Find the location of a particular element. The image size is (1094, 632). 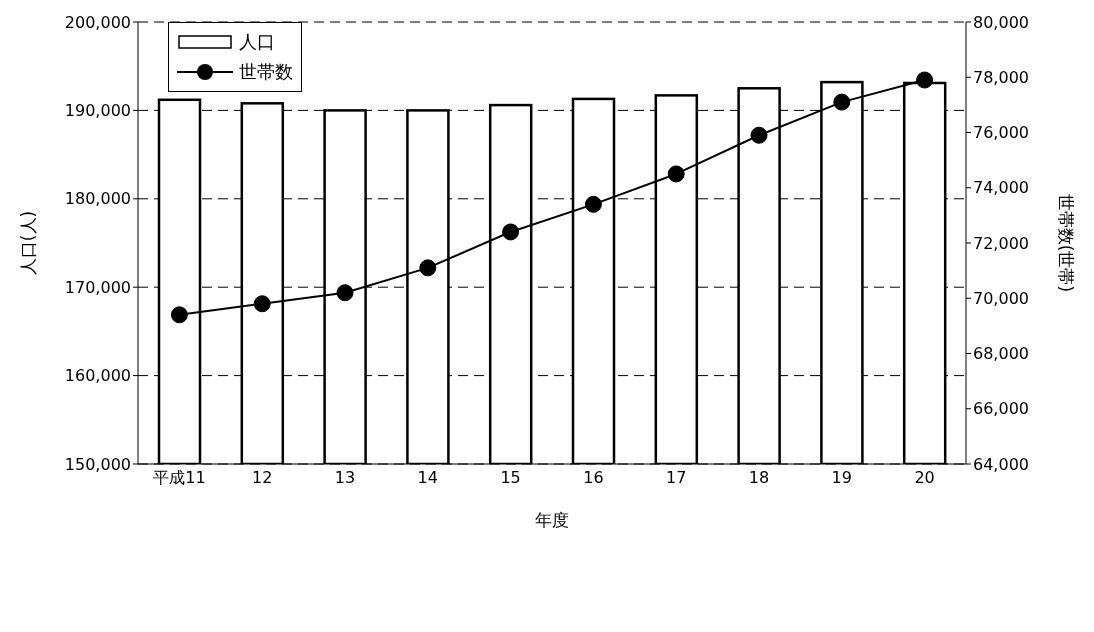

y2-tick-label: 64,000 is located at coordinates (1001, 464).